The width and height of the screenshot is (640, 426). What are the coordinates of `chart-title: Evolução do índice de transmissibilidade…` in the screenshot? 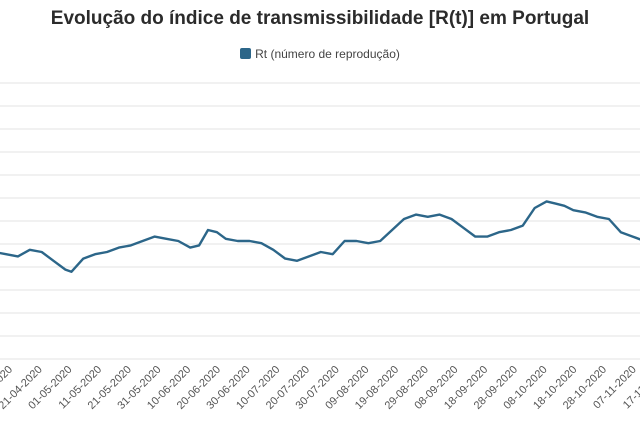 It's located at (320, 18).